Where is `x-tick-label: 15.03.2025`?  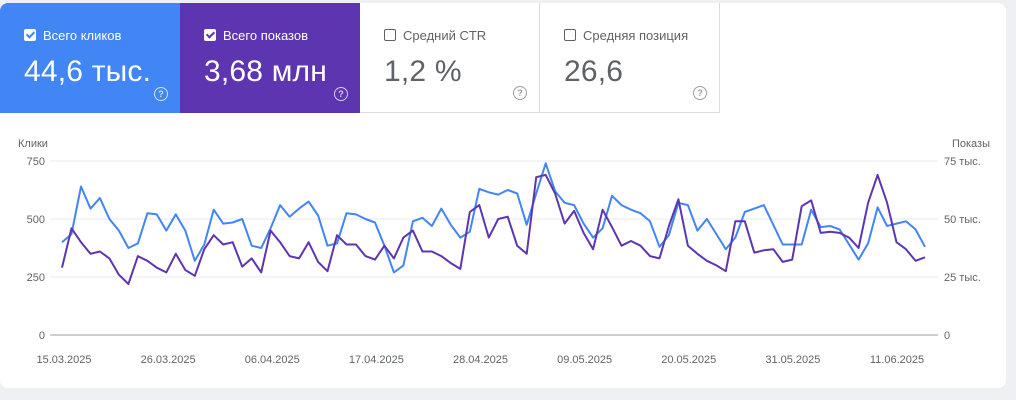
x-tick-label: 15.03.2025 is located at coordinates (63, 360).